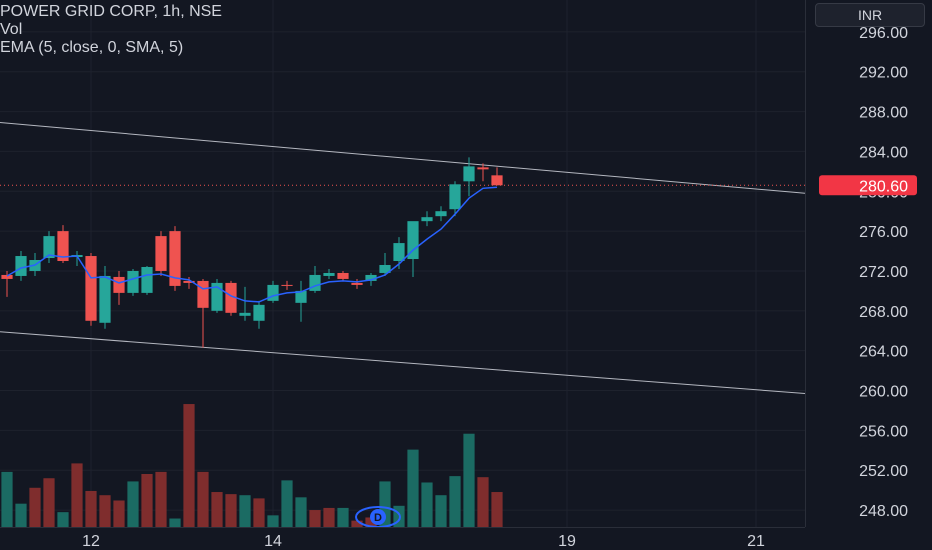  I want to click on dividend-marker-label: D, so click(378, 518).